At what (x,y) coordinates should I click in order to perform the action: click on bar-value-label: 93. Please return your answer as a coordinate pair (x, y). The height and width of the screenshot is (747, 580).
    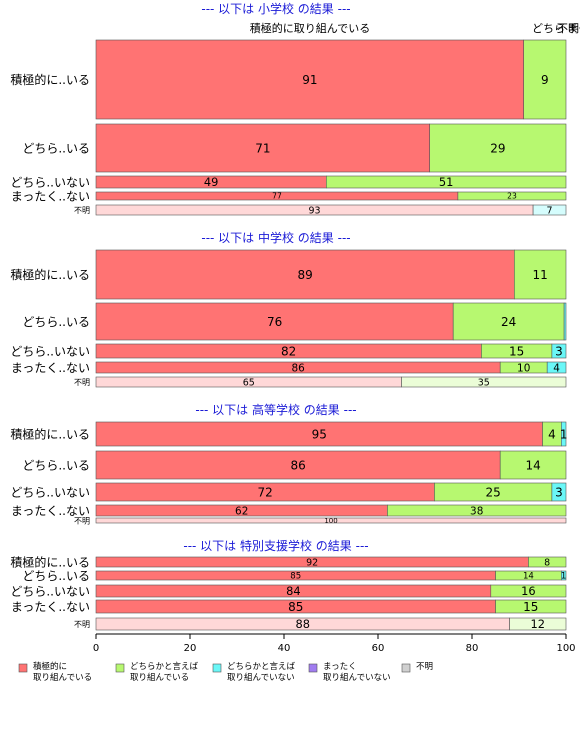
    Looking at the image, I should click on (315, 210).